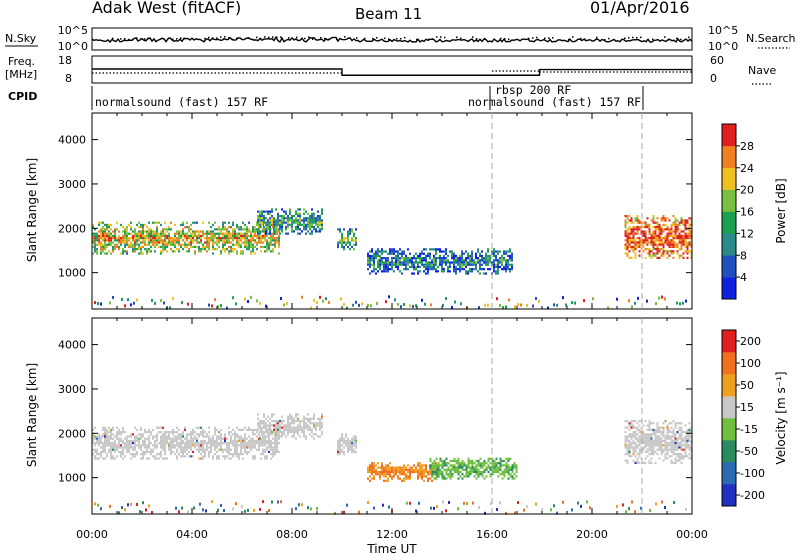 The height and width of the screenshot is (554, 800). What do you see at coordinates (747, 212) in the screenshot?
I see `colorbar-tick-label: 16` at bounding box center [747, 212].